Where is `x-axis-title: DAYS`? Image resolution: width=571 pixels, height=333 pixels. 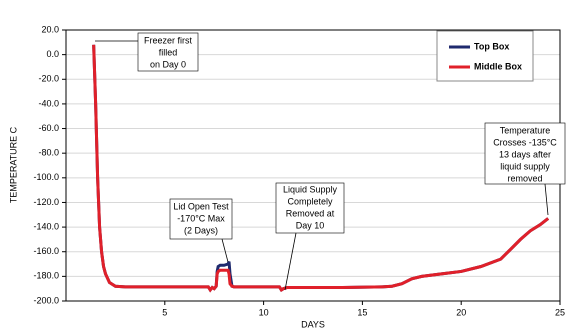
x-axis-title: DAYS is located at coordinates (313, 323).